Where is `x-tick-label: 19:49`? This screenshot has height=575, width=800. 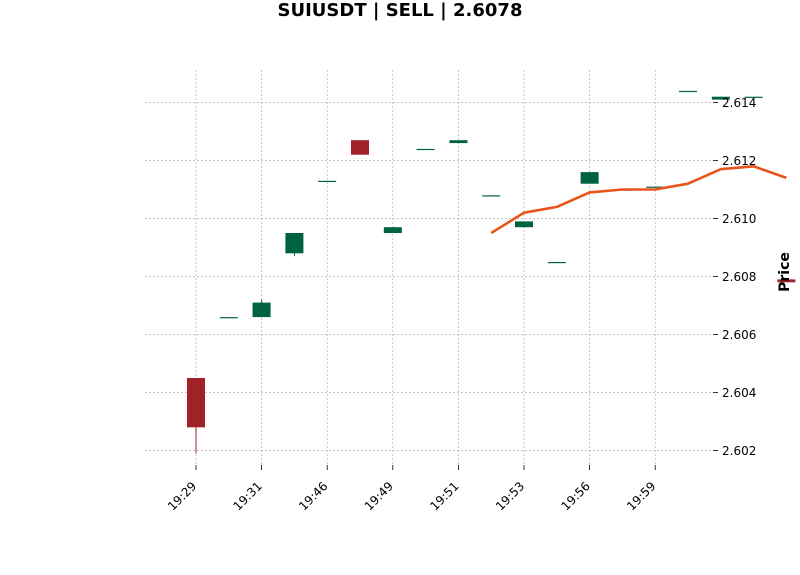
x-tick-label: 19:49 is located at coordinates (379, 496).